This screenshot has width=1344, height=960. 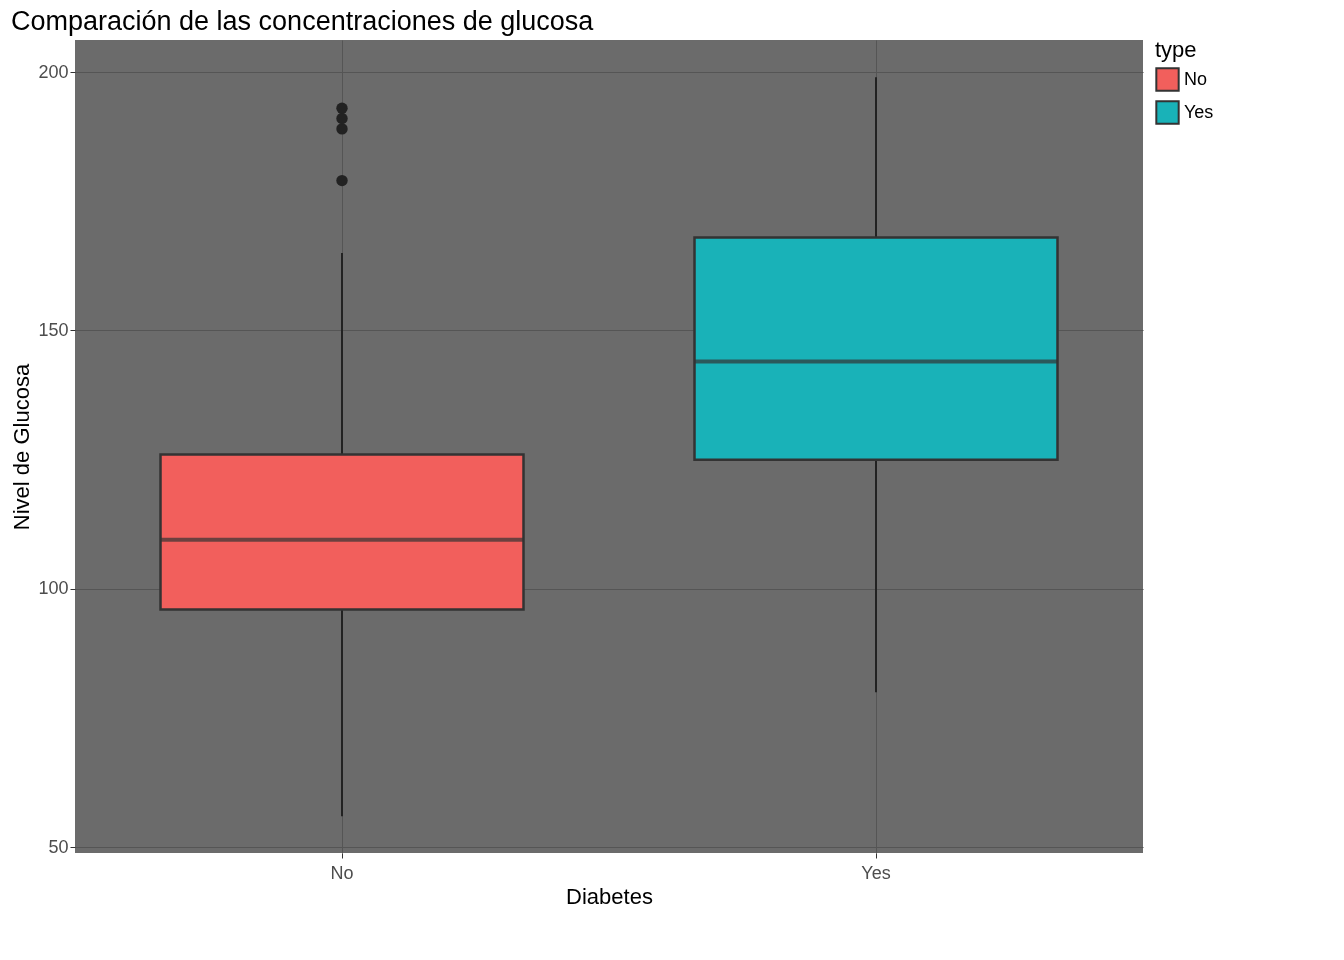 I want to click on legend-label: No, so click(x=1196, y=78).